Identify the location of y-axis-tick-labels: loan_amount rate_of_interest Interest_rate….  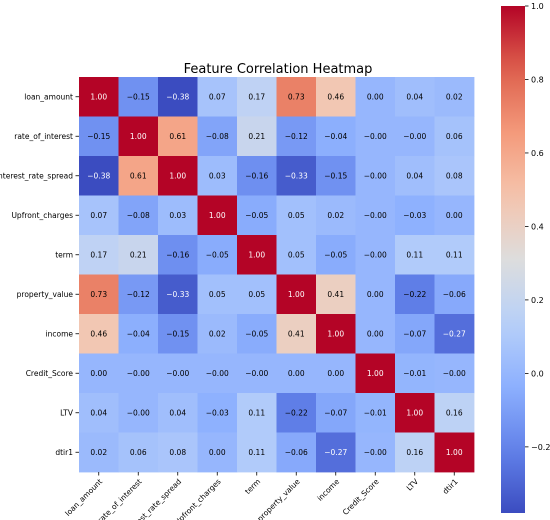
(39, 274).